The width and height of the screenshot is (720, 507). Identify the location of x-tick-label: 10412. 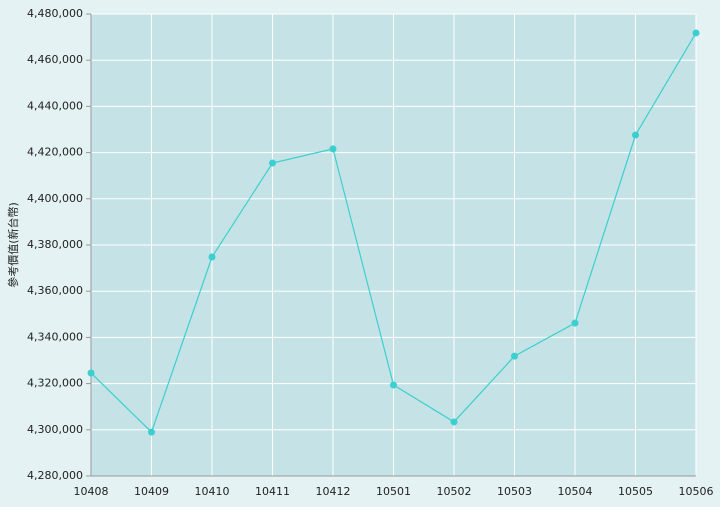
(333, 491).